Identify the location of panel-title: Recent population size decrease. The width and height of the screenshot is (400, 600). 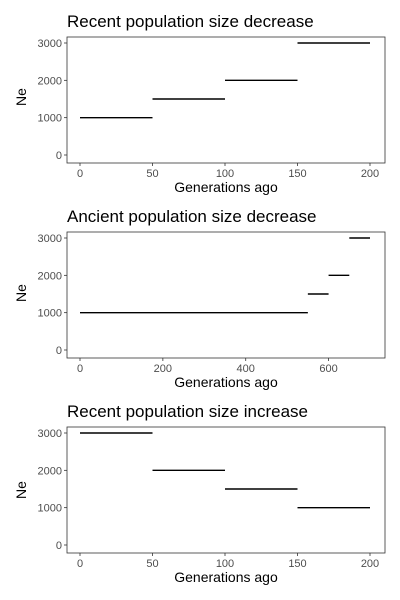
(190, 21).